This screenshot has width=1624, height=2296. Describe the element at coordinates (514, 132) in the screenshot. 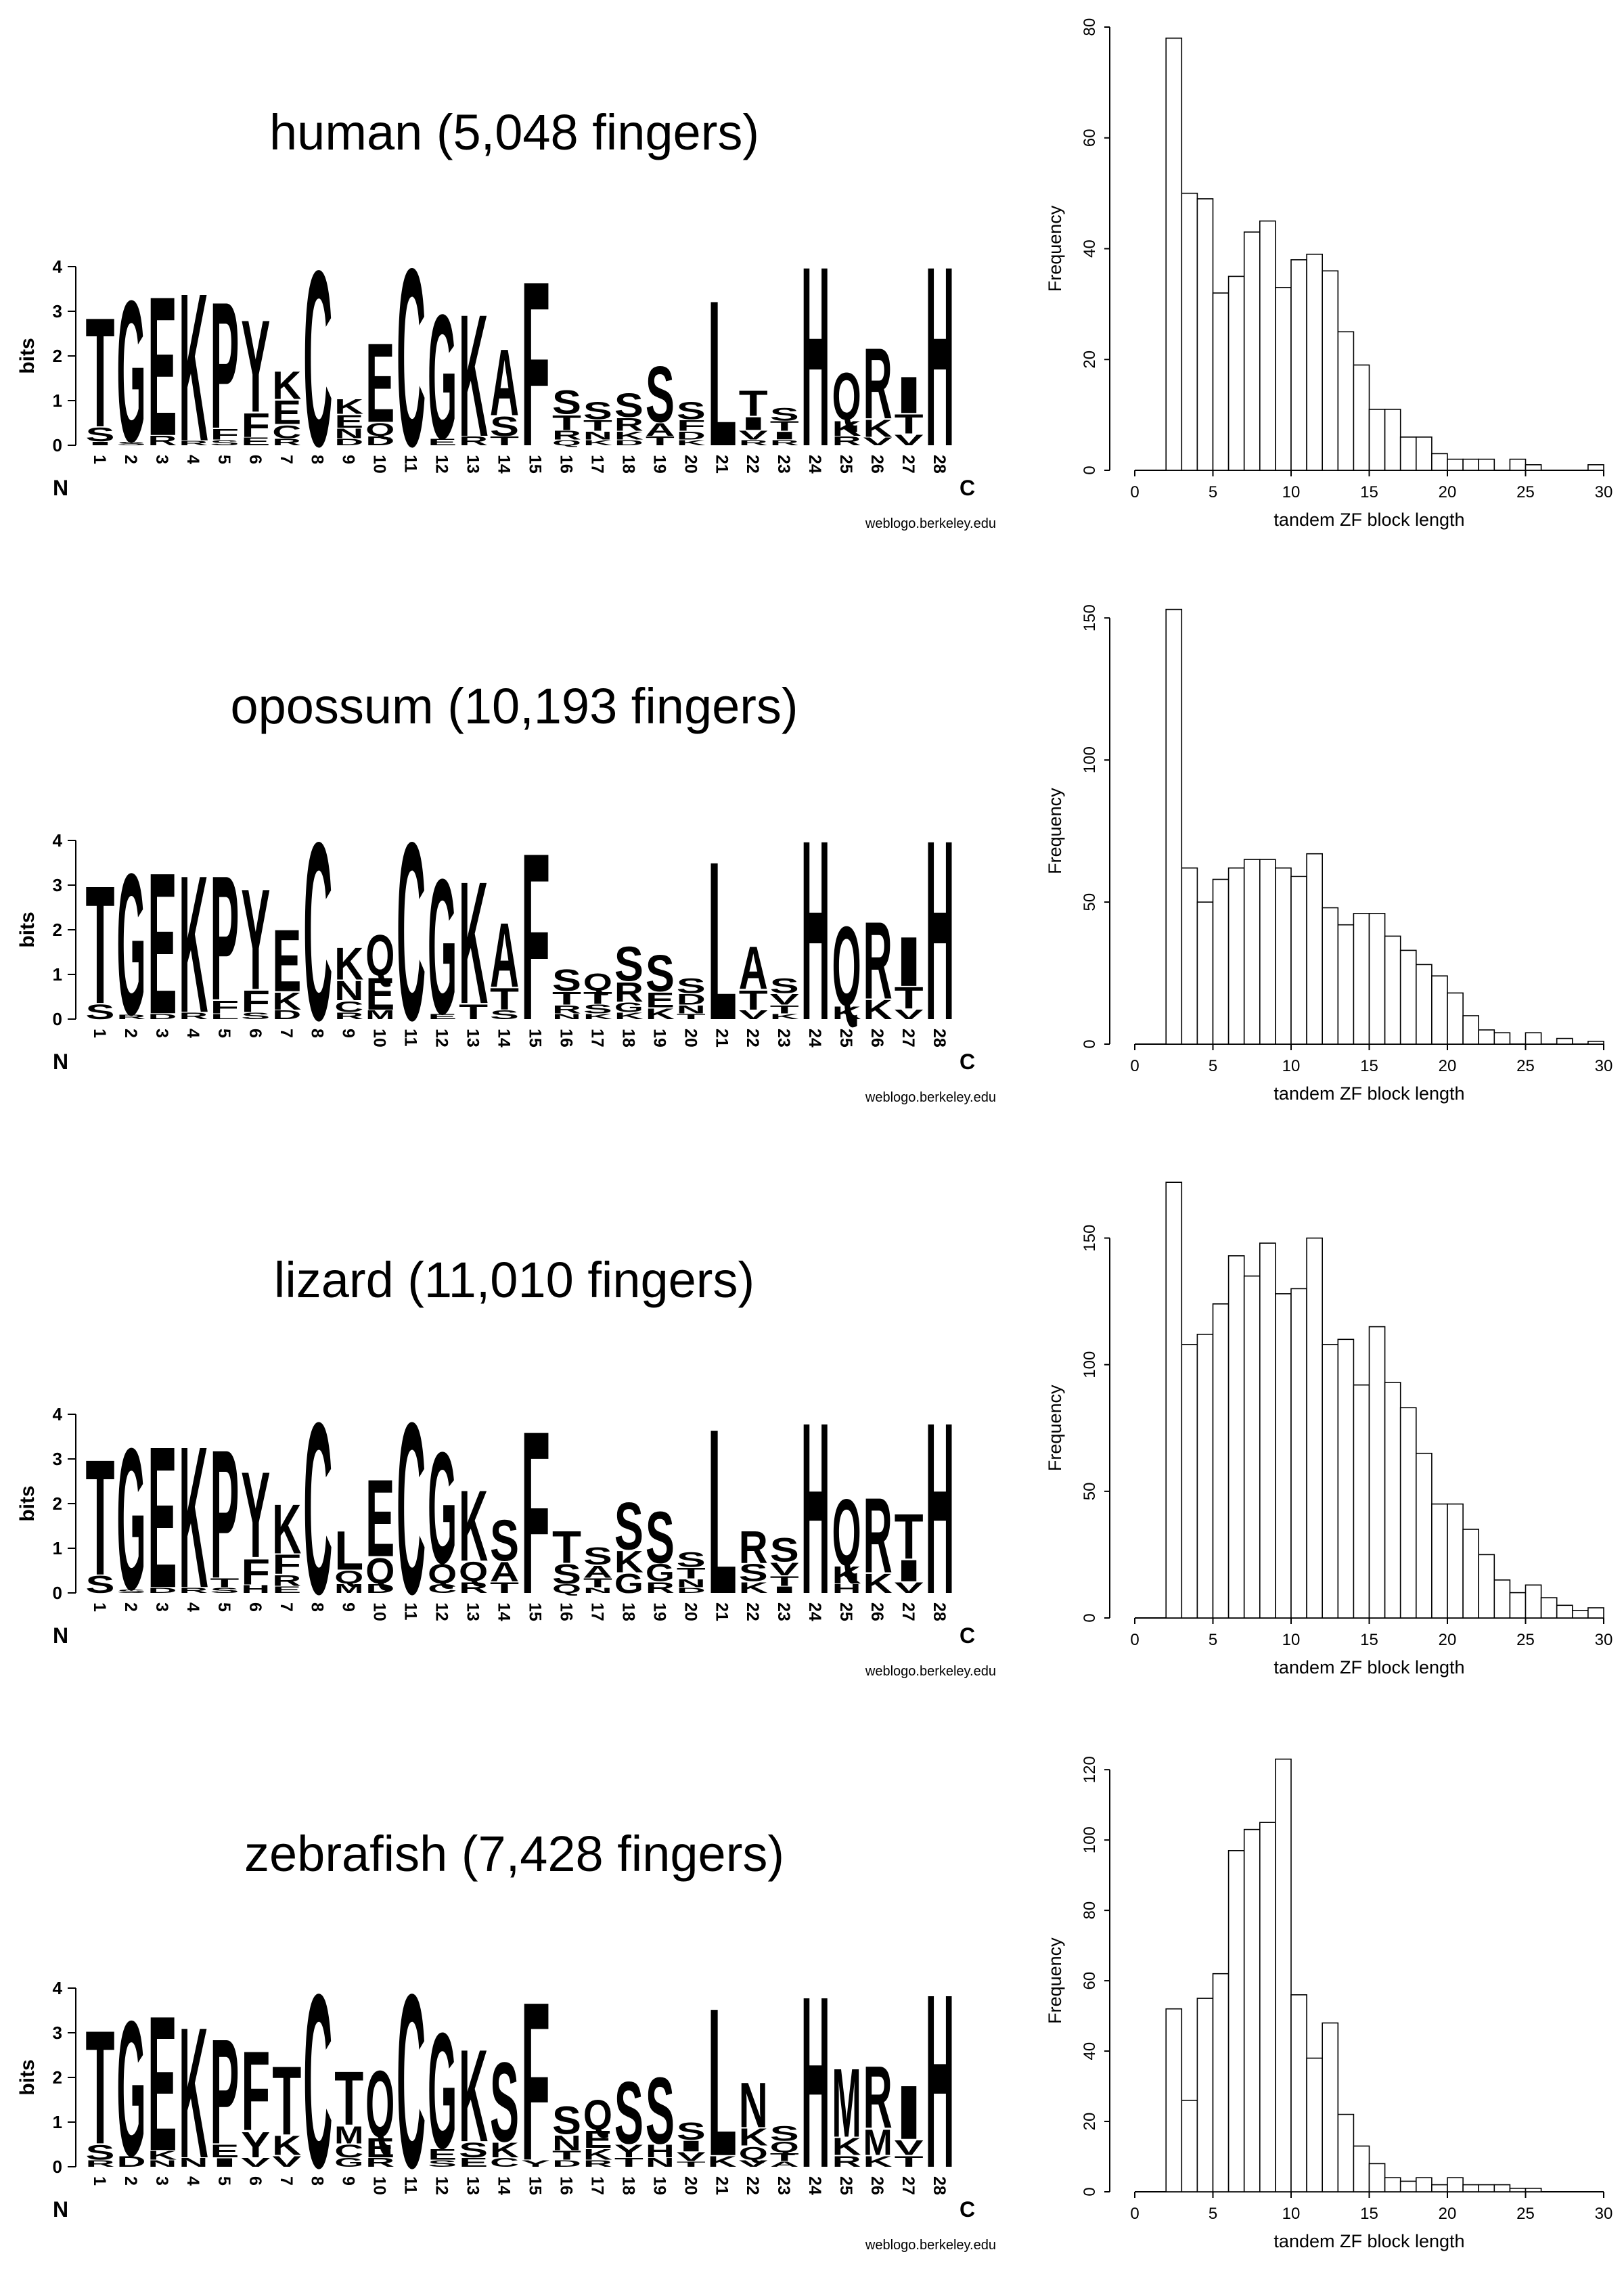

I see `logo-title-human: human (5,048 fingers)` at that location.